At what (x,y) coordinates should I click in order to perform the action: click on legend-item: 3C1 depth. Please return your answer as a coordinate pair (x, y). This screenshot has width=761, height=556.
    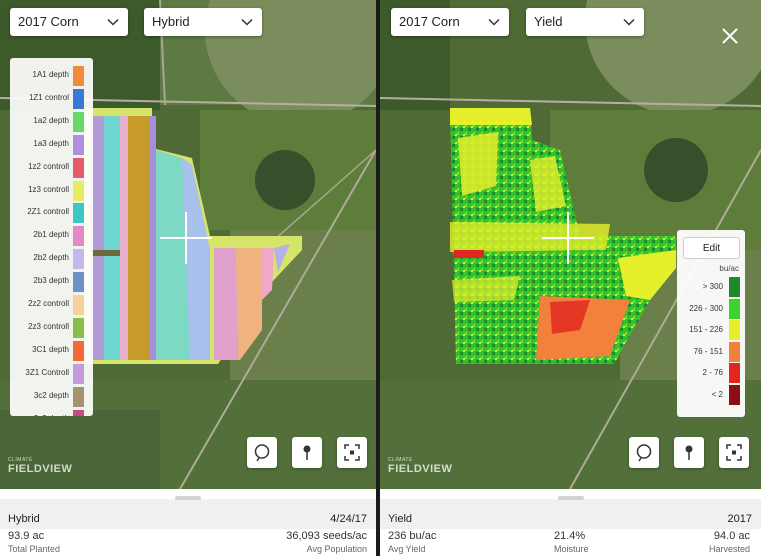
    Looking at the image, I should click on (51, 350).